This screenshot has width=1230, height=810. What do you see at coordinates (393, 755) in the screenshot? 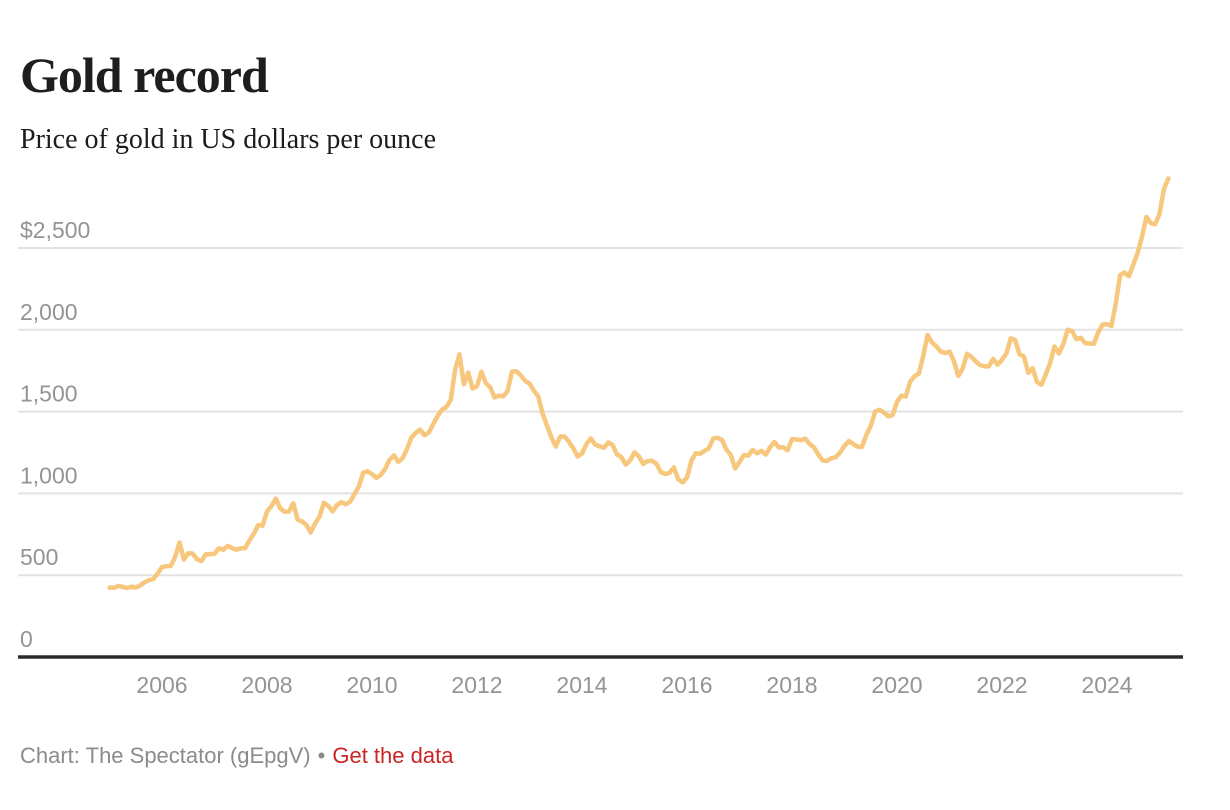
I see `get-data-link: Get the data` at bounding box center [393, 755].